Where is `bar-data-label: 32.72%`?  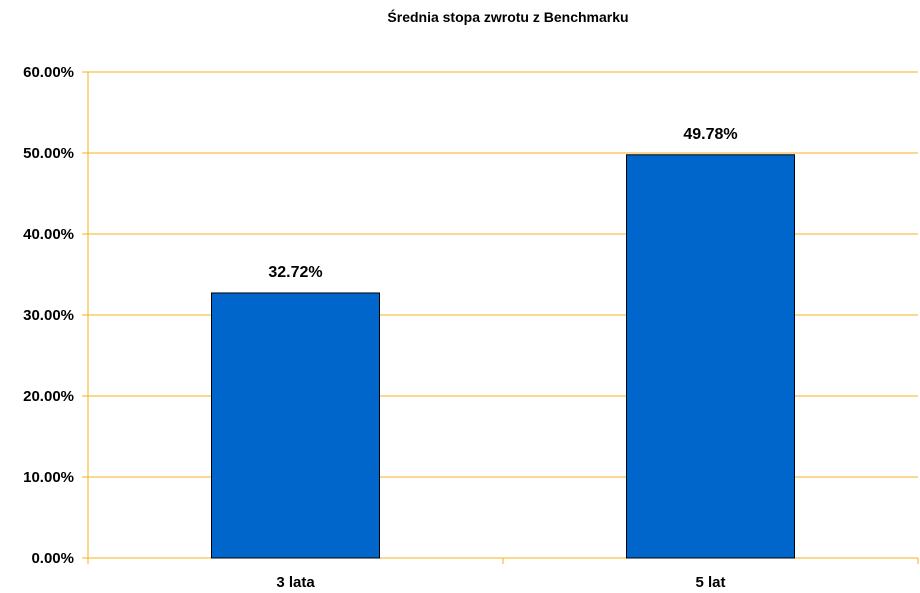
bar-data-label: 32.72% is located at coordinates (295, 272).